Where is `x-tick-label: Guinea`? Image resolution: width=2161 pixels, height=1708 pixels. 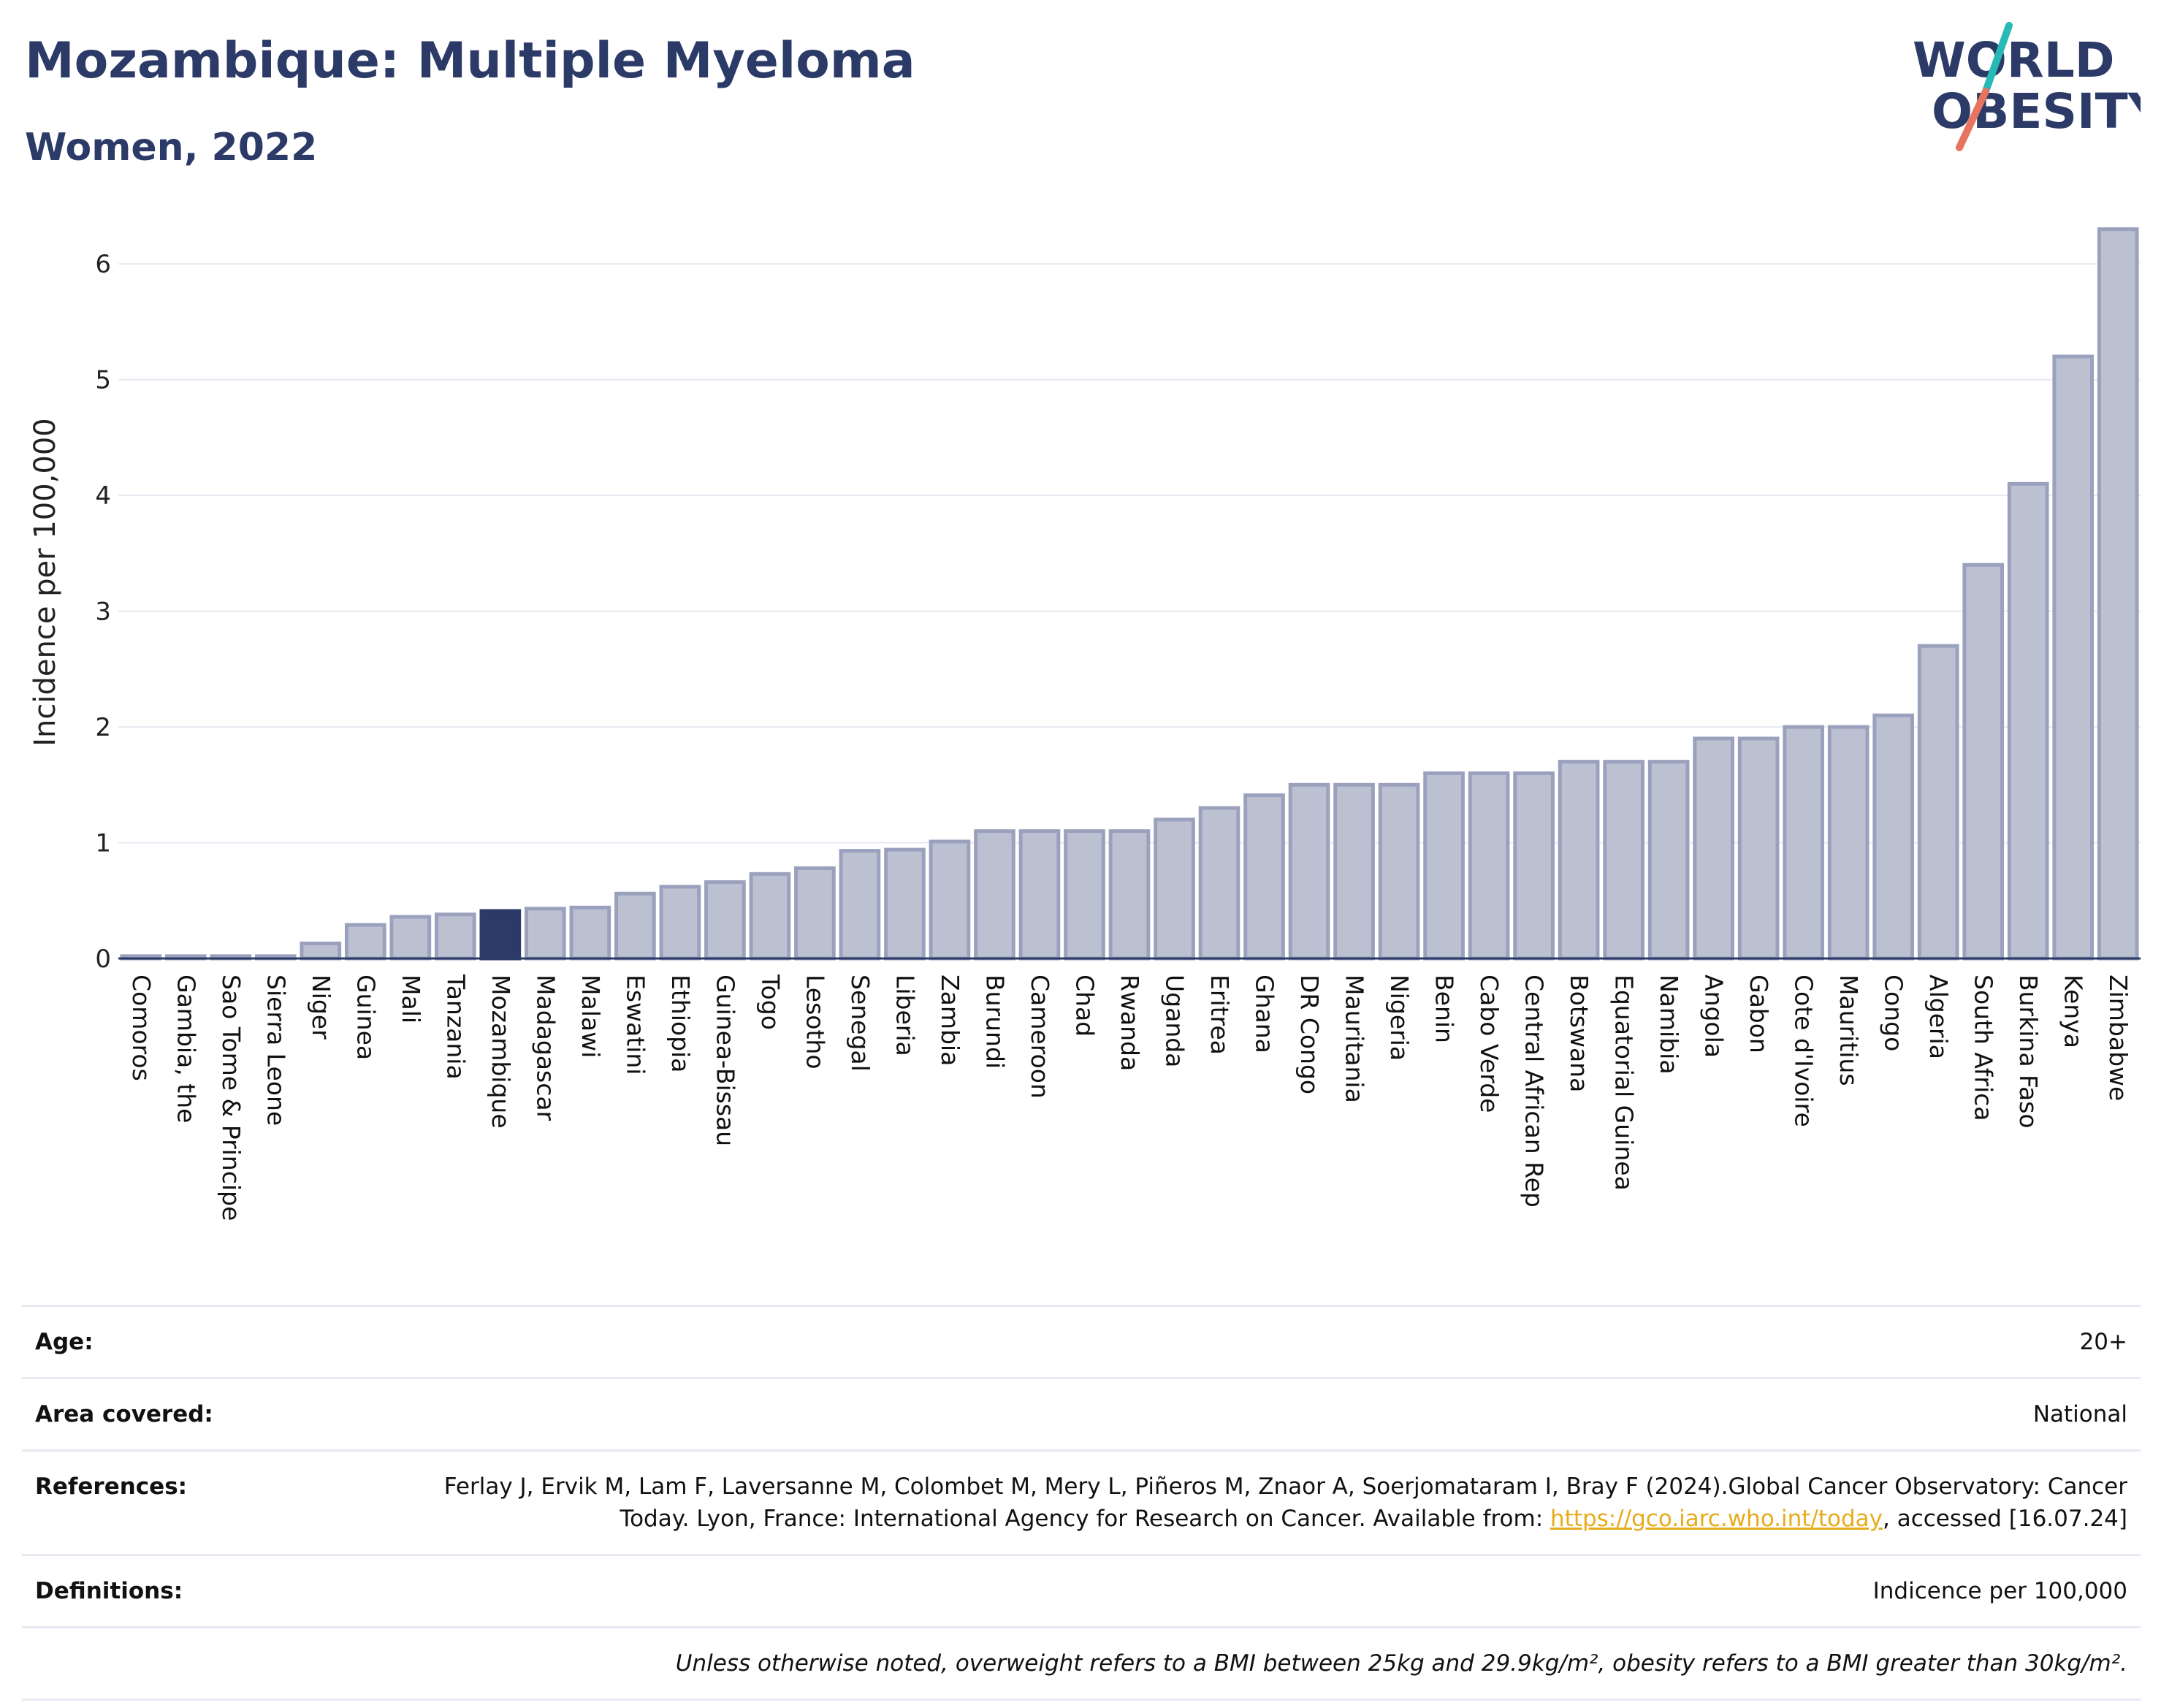
x-tick-label: Guinea is located at coordinates (365, 1017).